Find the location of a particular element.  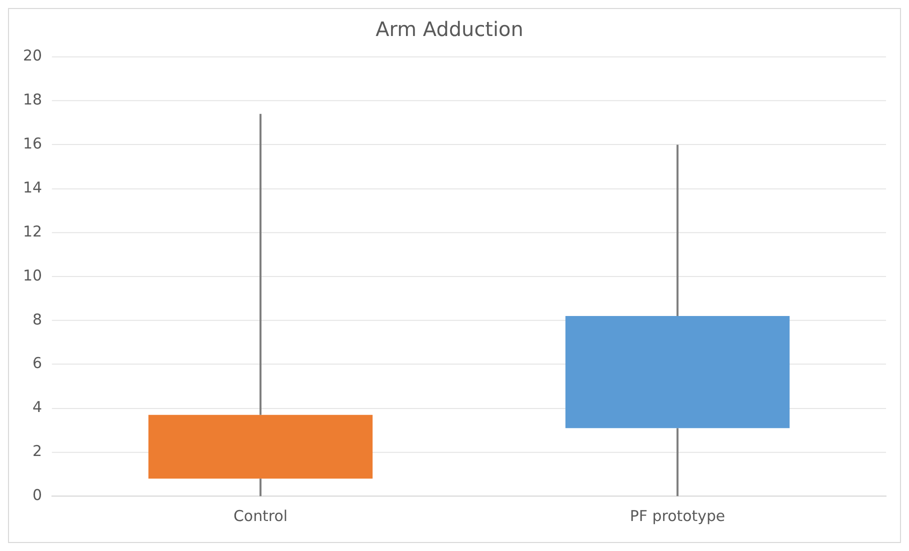

y-tick-label: 12 is located at coordinates (32, 231).